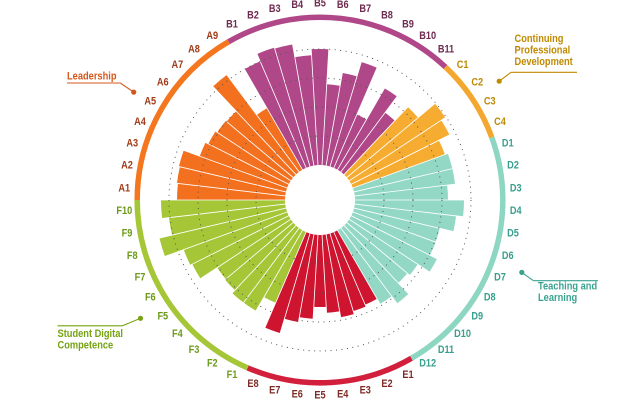 The width and height of the screenshot is (640, 405). I want to click on svg-text: C3, so click(490, 102).